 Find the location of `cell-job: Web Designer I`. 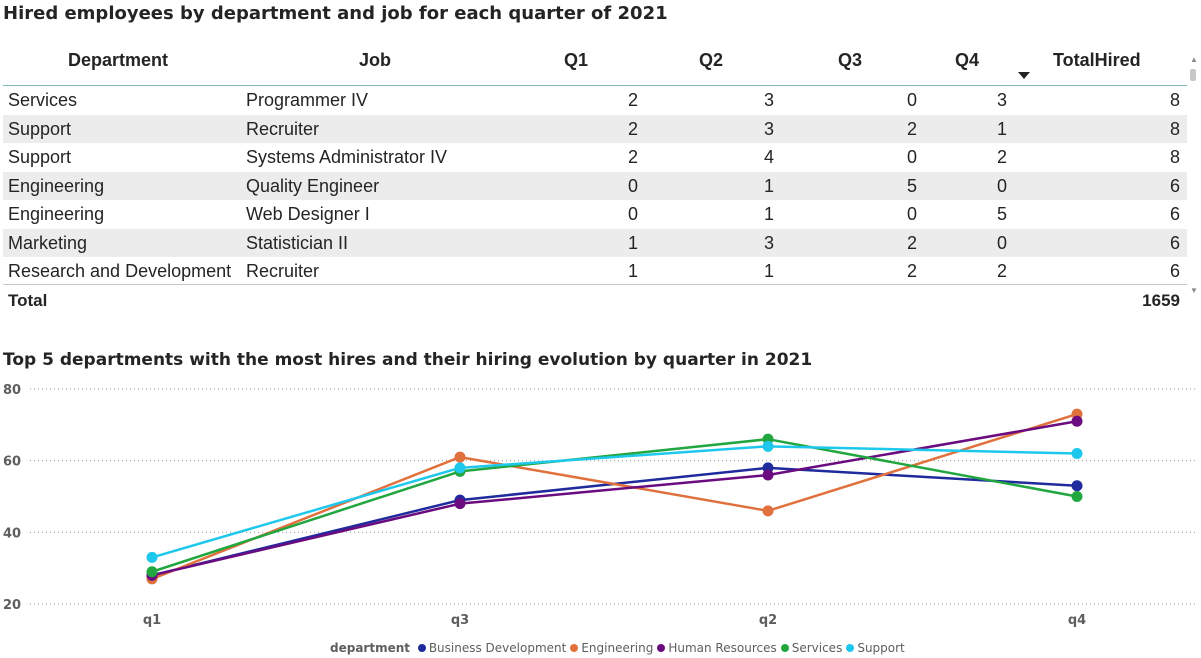

cell-job: Web Designer I is located at coordinates (308, 214).